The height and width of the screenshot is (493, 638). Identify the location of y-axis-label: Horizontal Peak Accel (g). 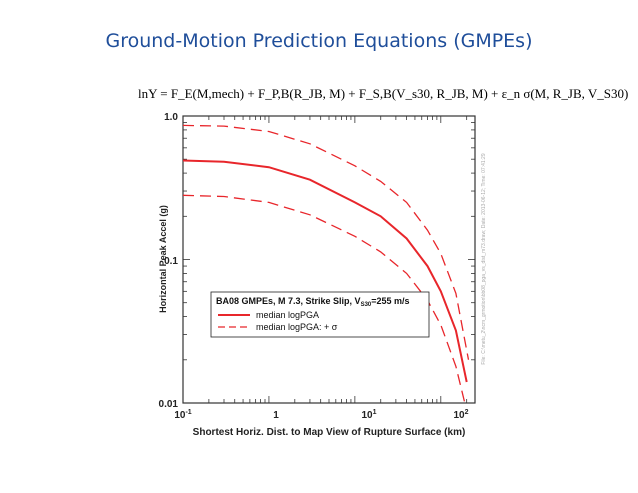
(163, 259).